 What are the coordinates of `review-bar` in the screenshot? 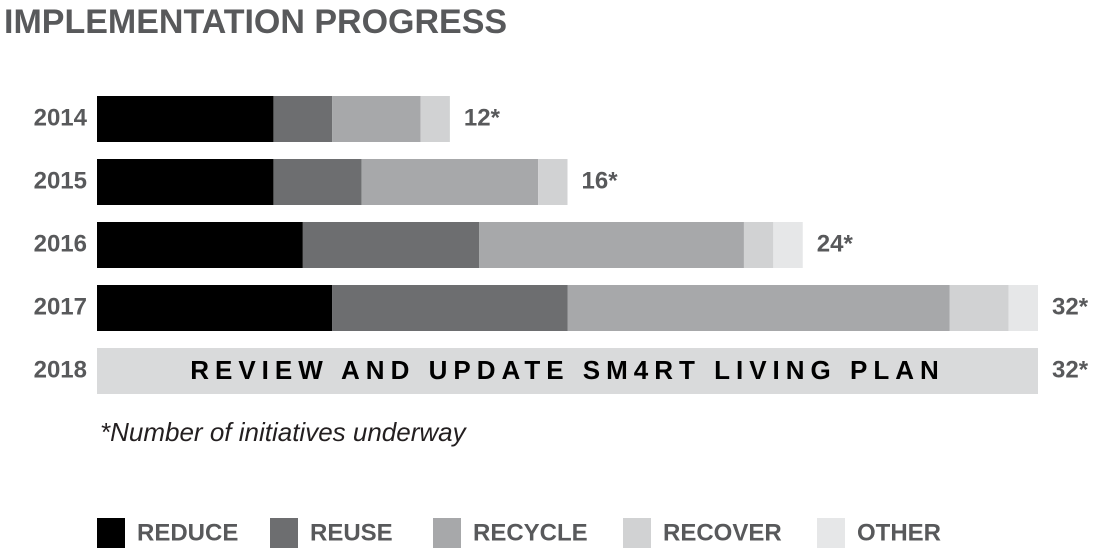 It's located at (567, 371).